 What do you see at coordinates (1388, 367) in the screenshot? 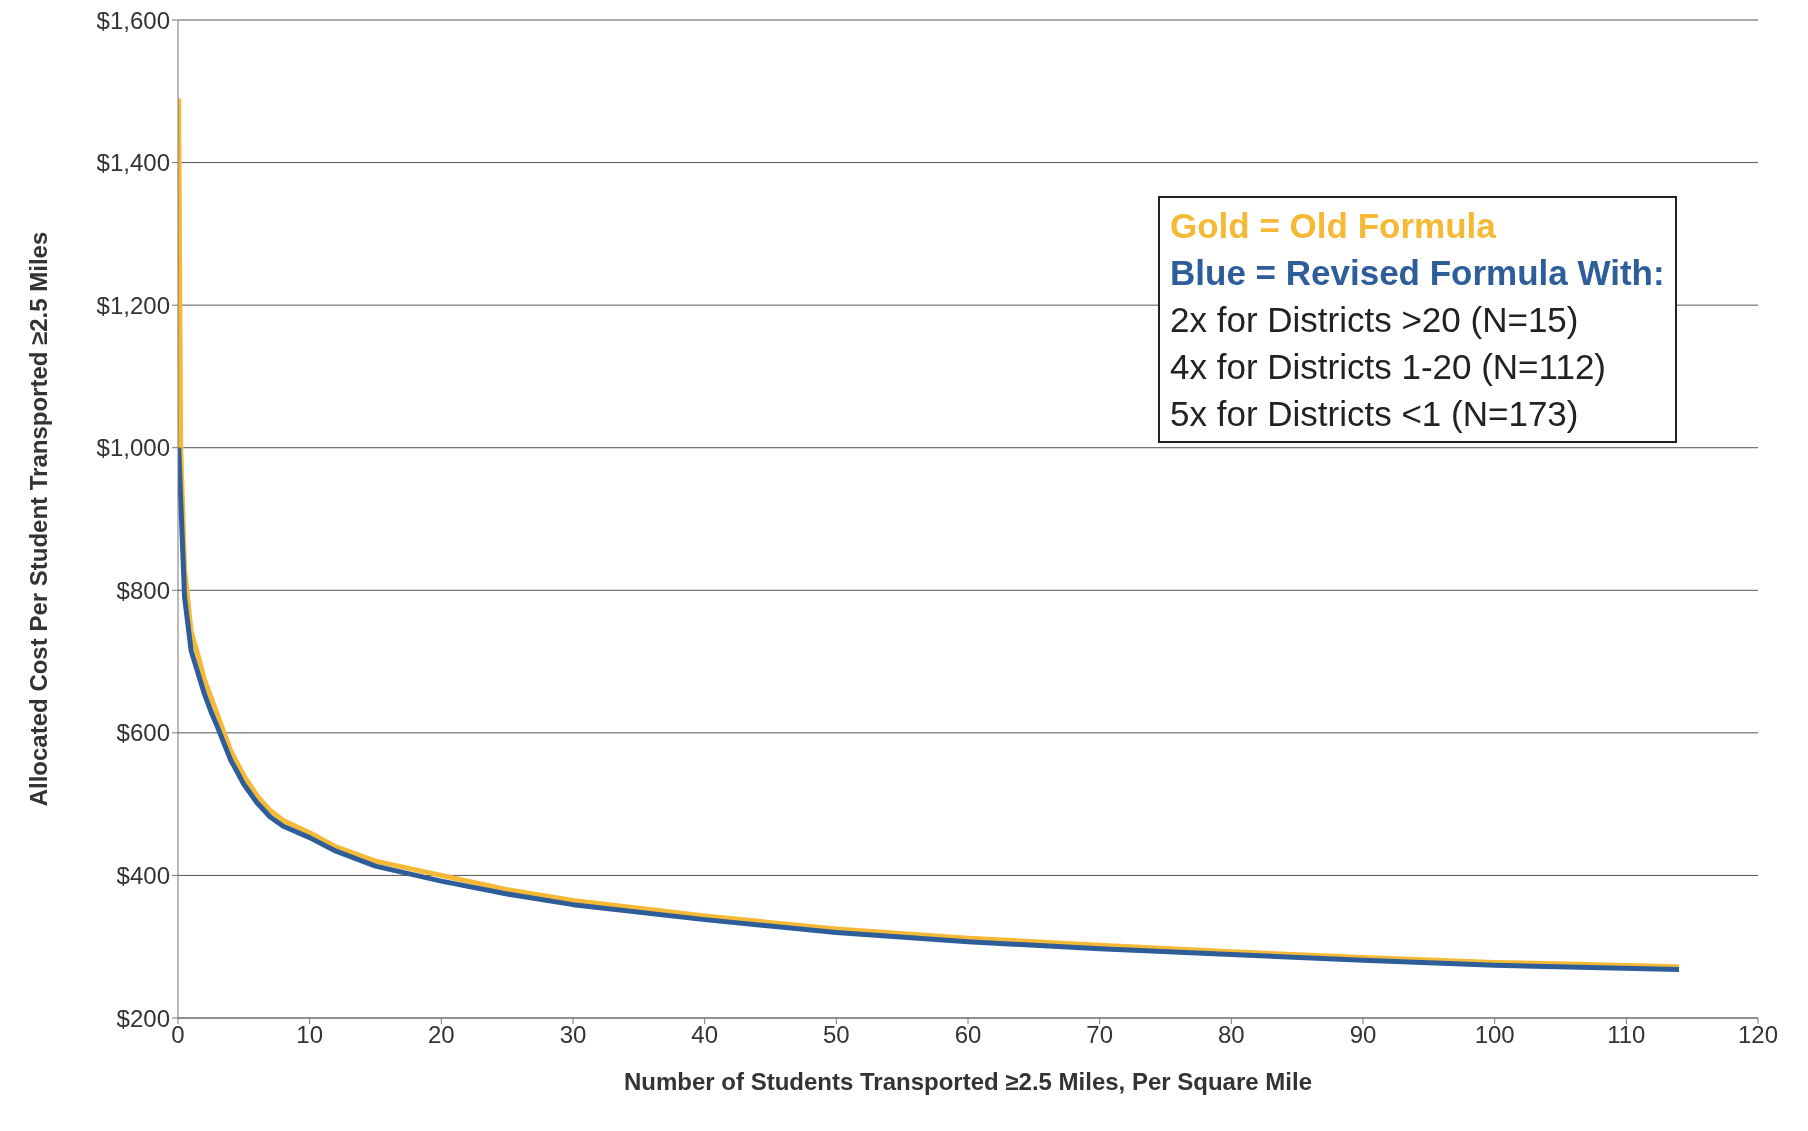
I see `annotation: 4x for Districts 1-20 (N=112)` at bounding box center [1388, 367].